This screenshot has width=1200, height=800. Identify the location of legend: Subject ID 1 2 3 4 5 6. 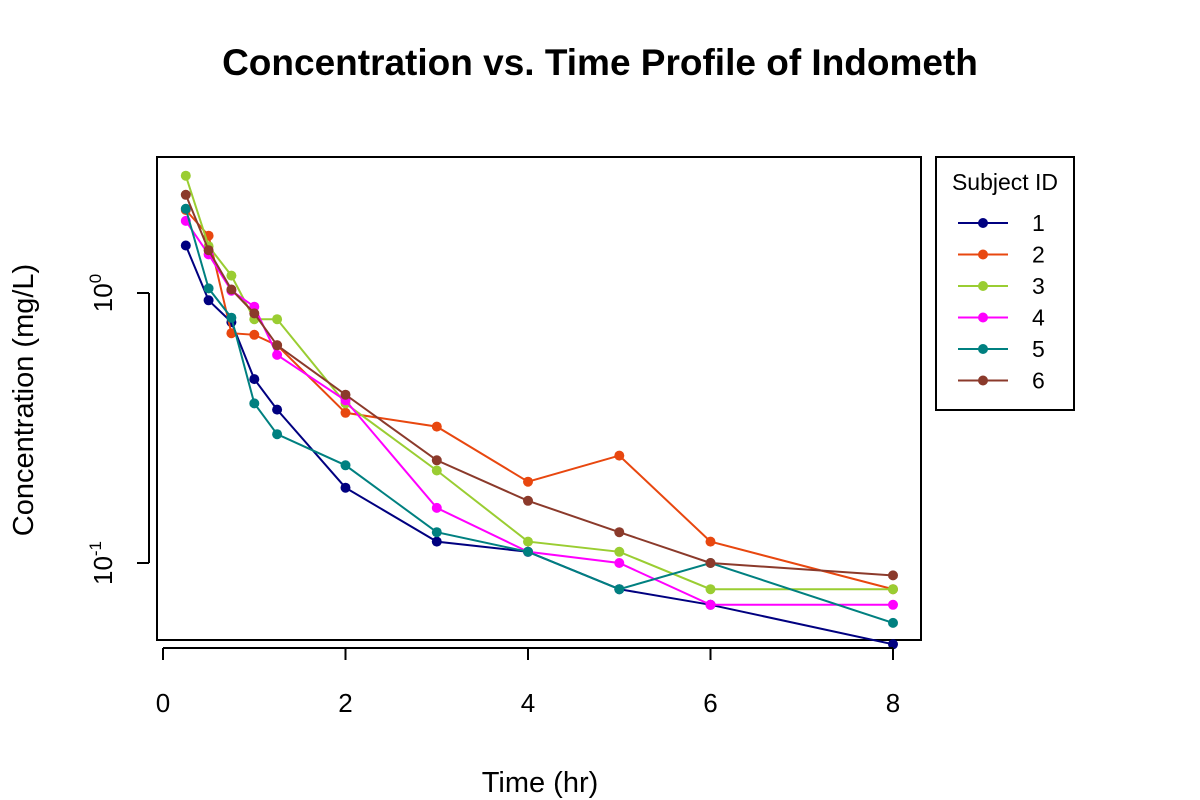
(1005, 283).